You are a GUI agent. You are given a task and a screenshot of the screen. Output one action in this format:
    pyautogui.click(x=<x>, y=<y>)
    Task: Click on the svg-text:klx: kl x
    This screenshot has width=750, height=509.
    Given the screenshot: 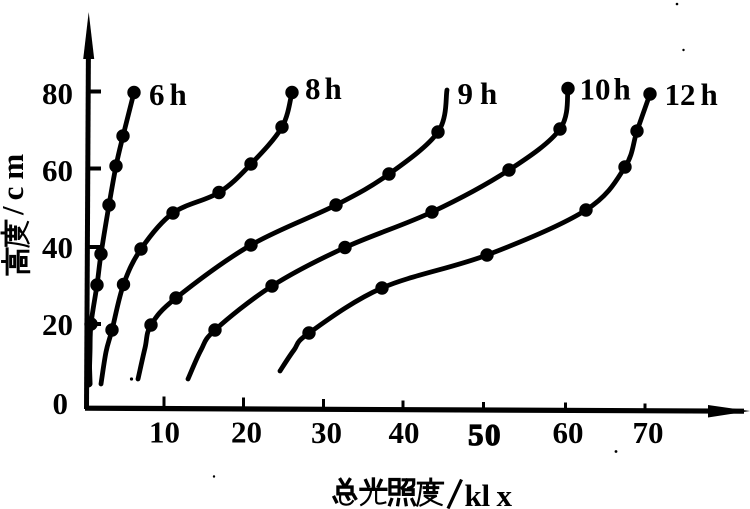 What is the action you would take?
    pyautogui.click(x=489, y=493)
    